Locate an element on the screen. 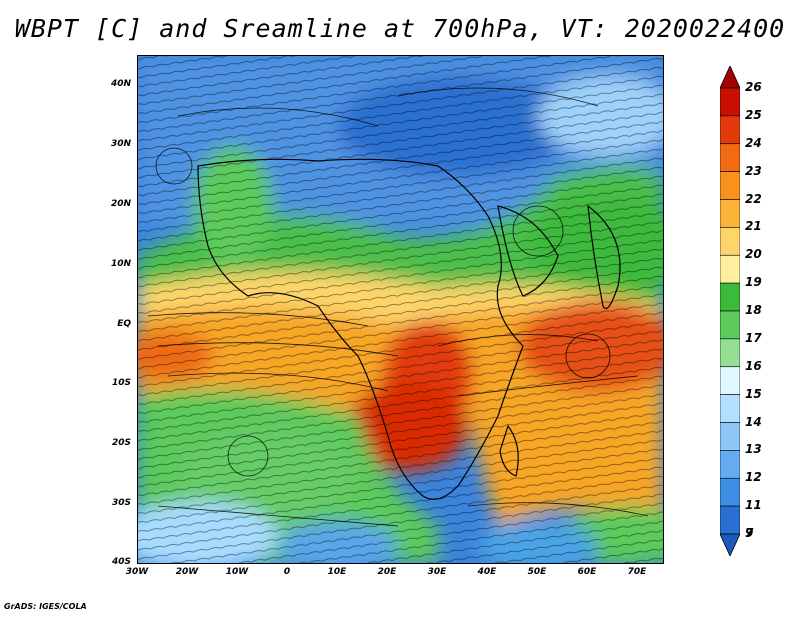 The image size is (800, 618). lat-label-eq: EQ is located at coordinates (124, 324).